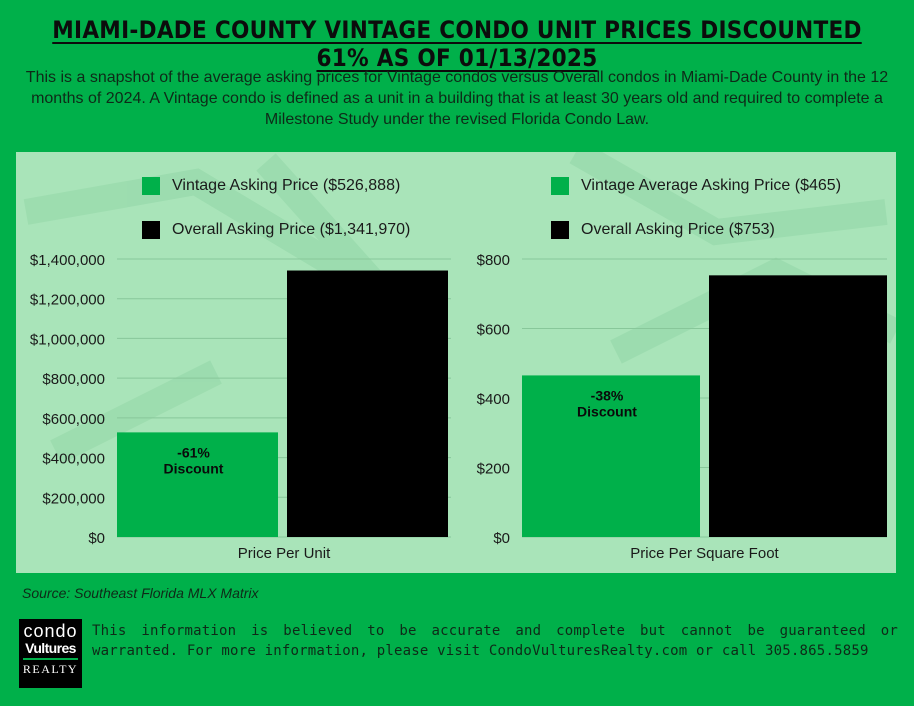  Describe the element at coordinates (67, 260) in the screenshot. I see `y-tick-label: $1,400,000` at that location.